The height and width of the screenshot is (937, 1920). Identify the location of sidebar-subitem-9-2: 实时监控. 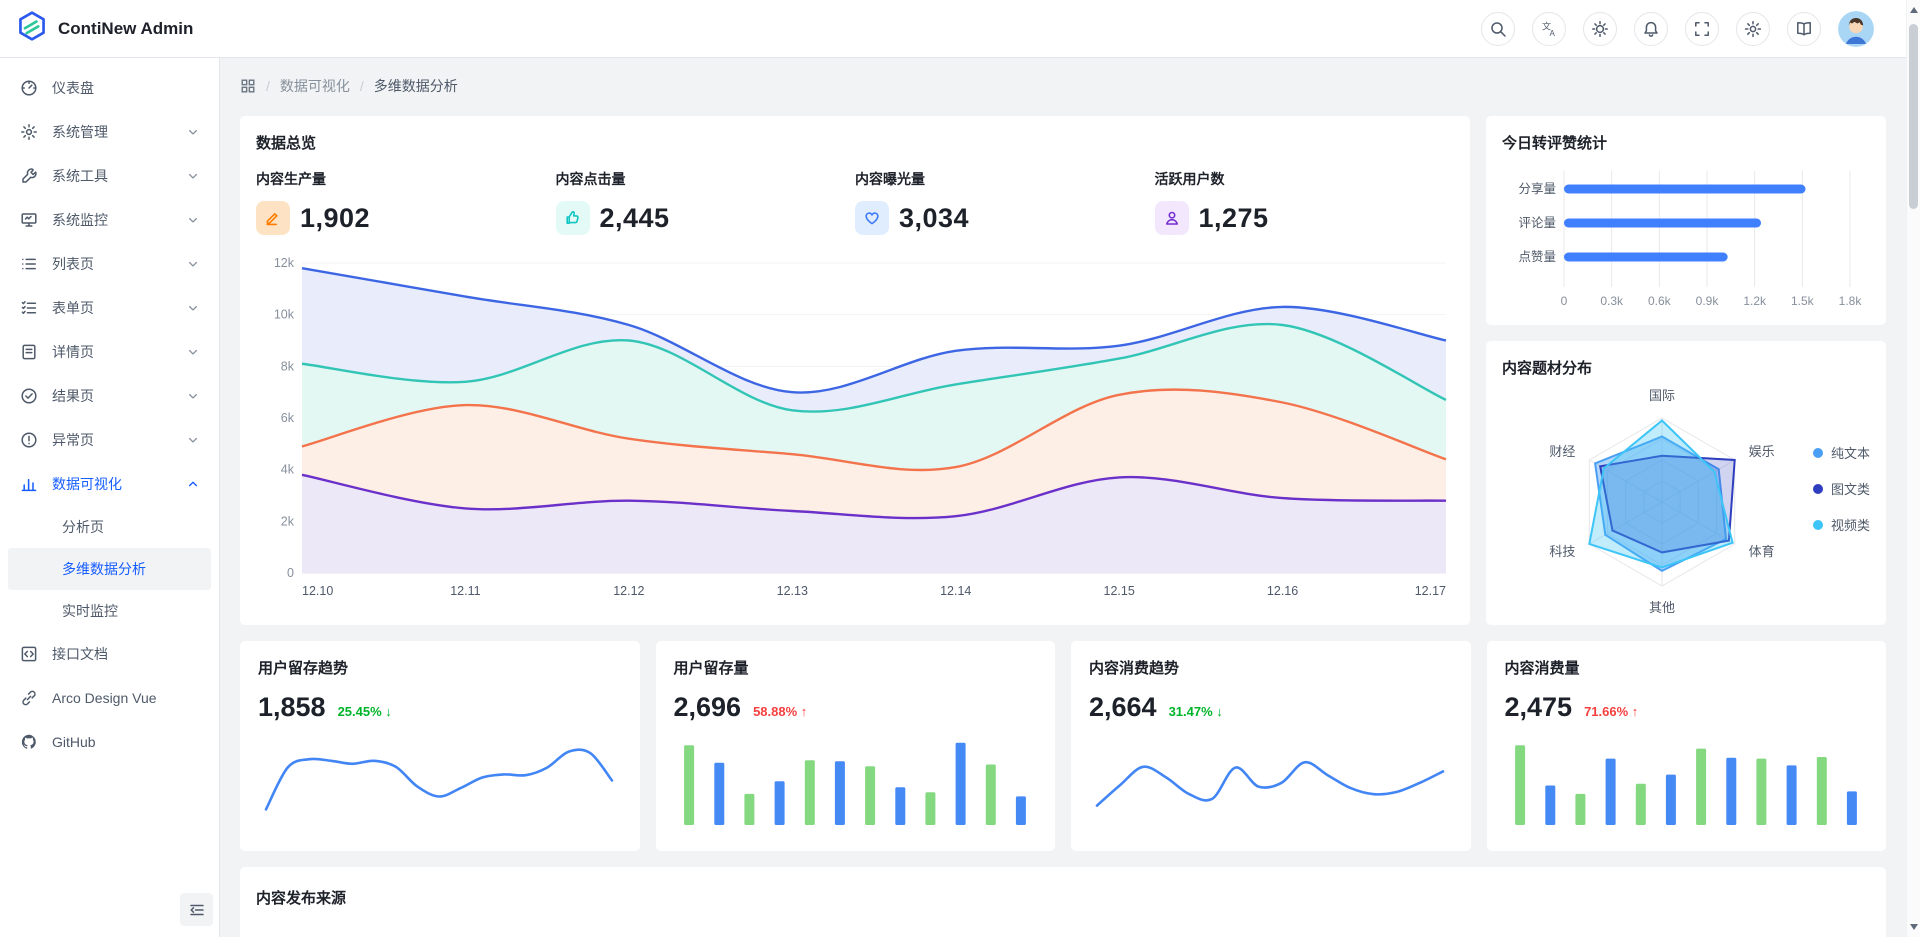
(90, 611).